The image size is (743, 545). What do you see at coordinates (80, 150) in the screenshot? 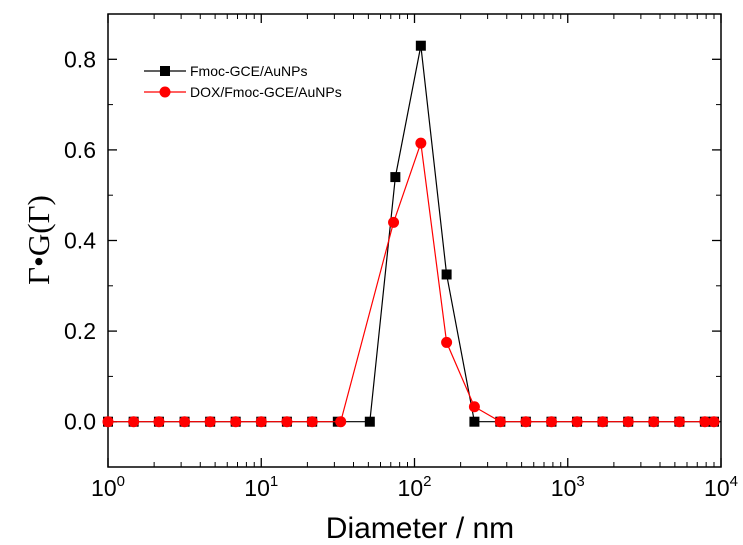
I see `y-tick-label: 0.6` at bounding box center [80, 150].